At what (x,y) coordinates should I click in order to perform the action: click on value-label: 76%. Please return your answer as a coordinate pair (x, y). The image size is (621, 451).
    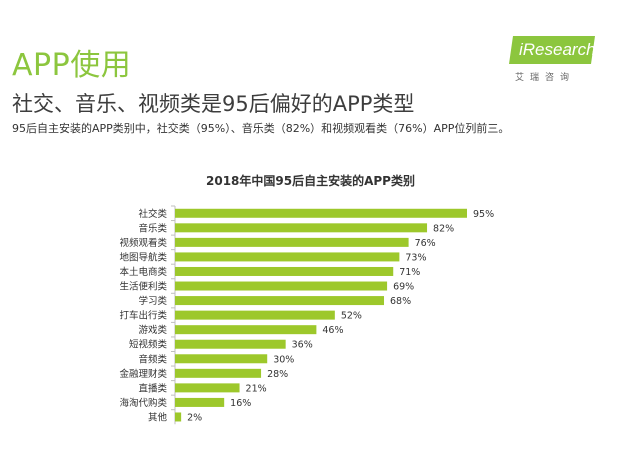
    Looking at the image, I should click on (425, 243).